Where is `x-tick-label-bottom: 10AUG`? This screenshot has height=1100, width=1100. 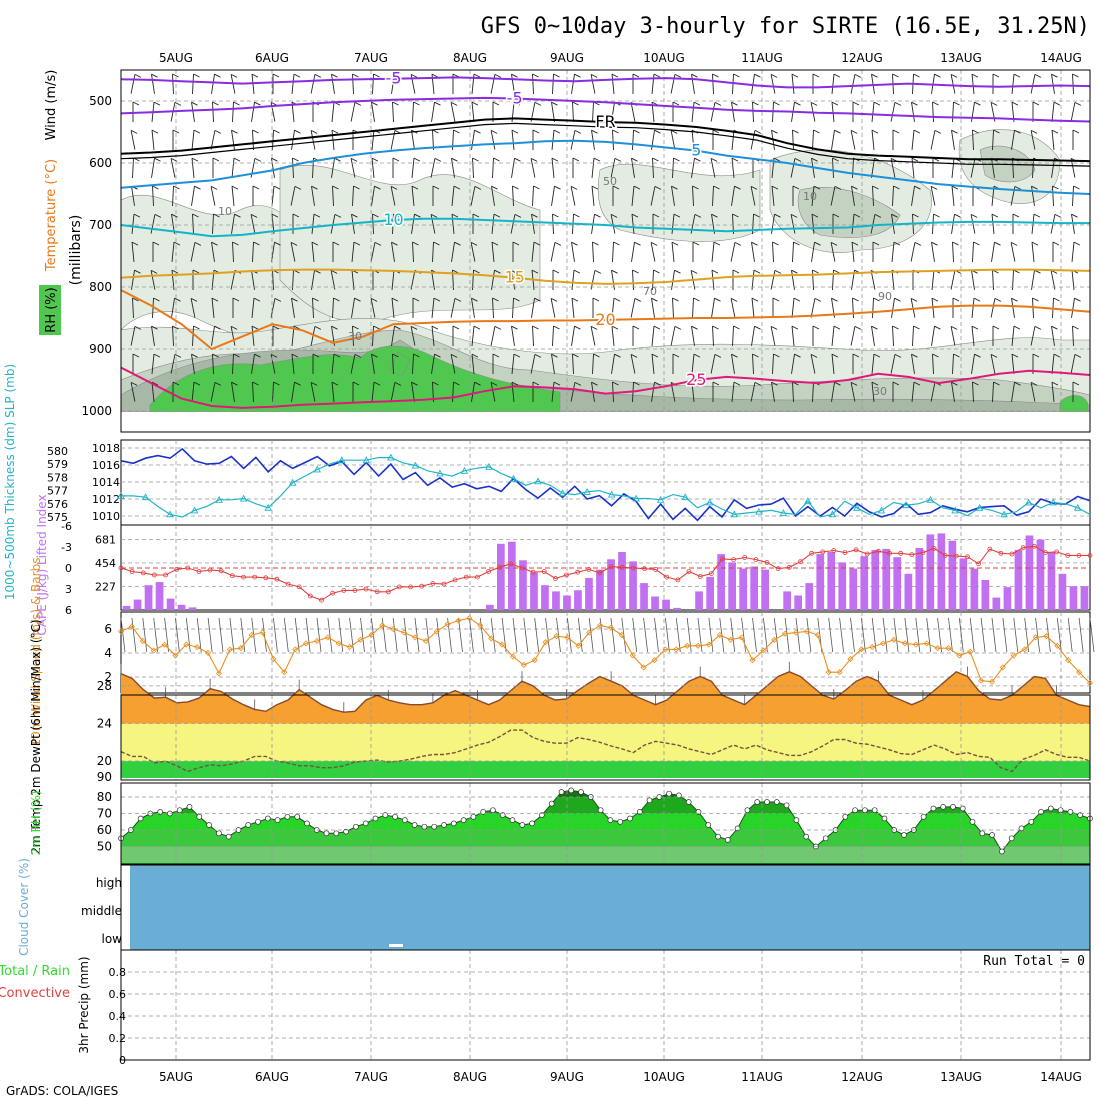
x-tick-label-bottom: 10AUG is located at coordinates (664, 1077).